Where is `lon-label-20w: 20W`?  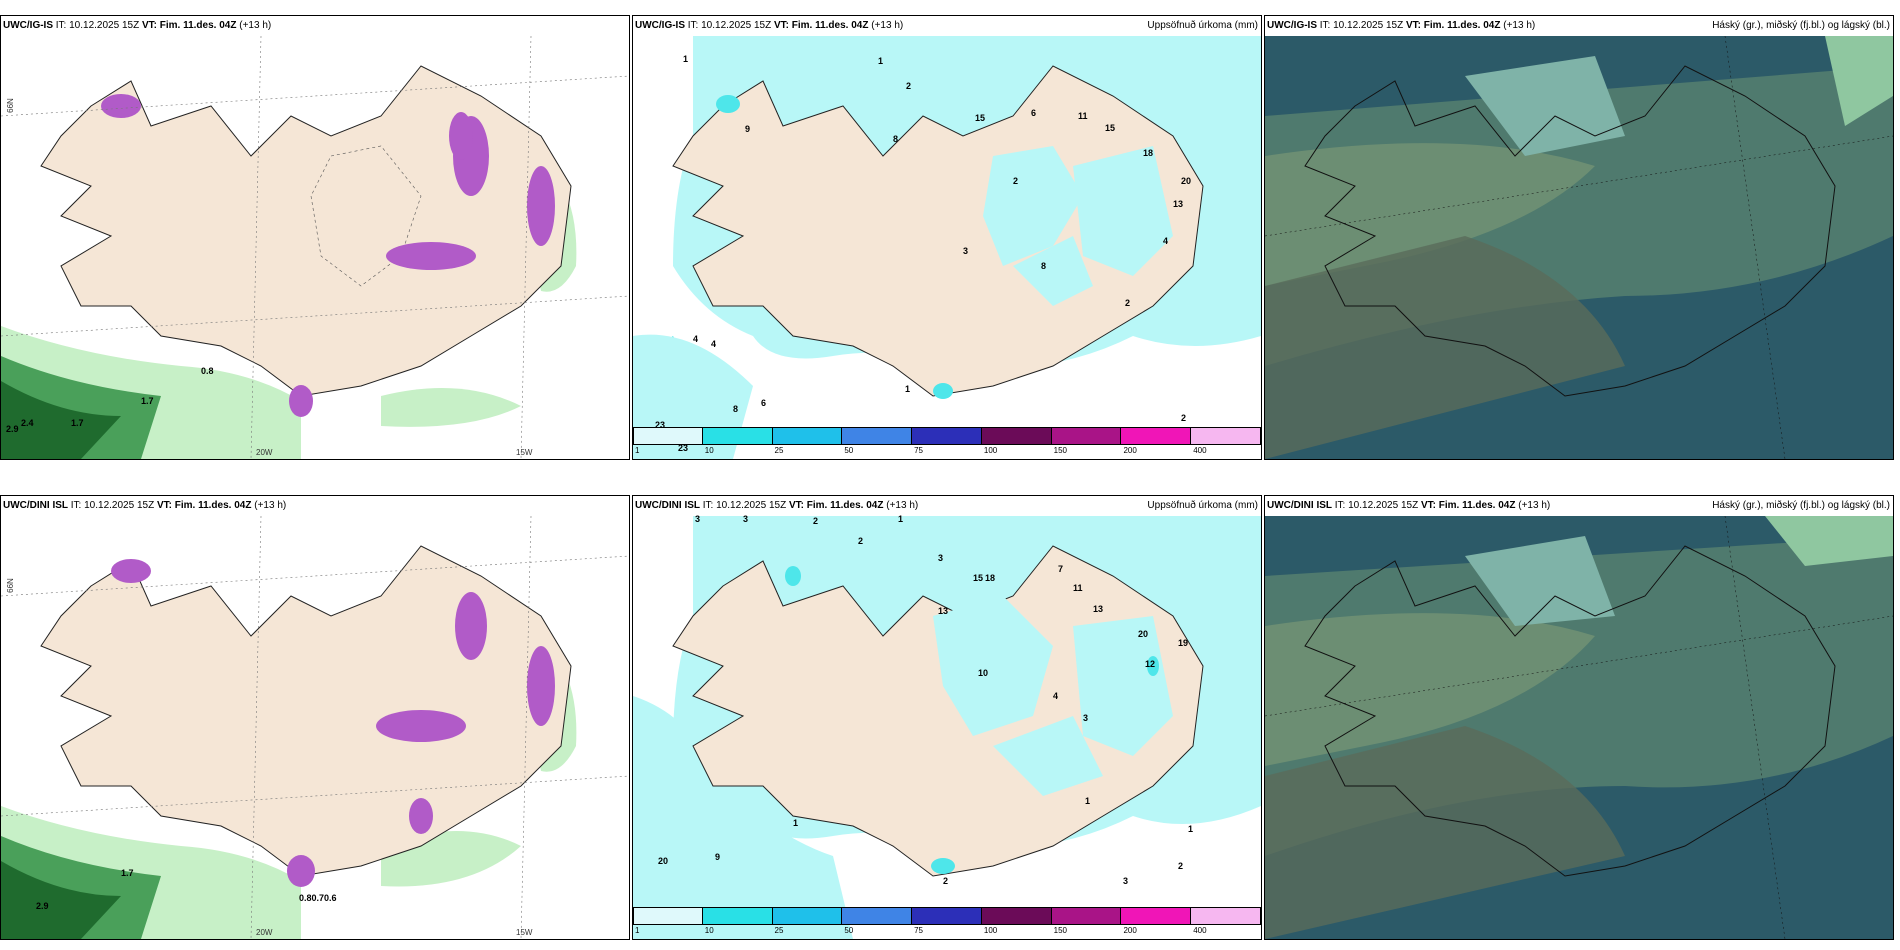
lon-label-20w: 20W is located at coordinates (264, 452).